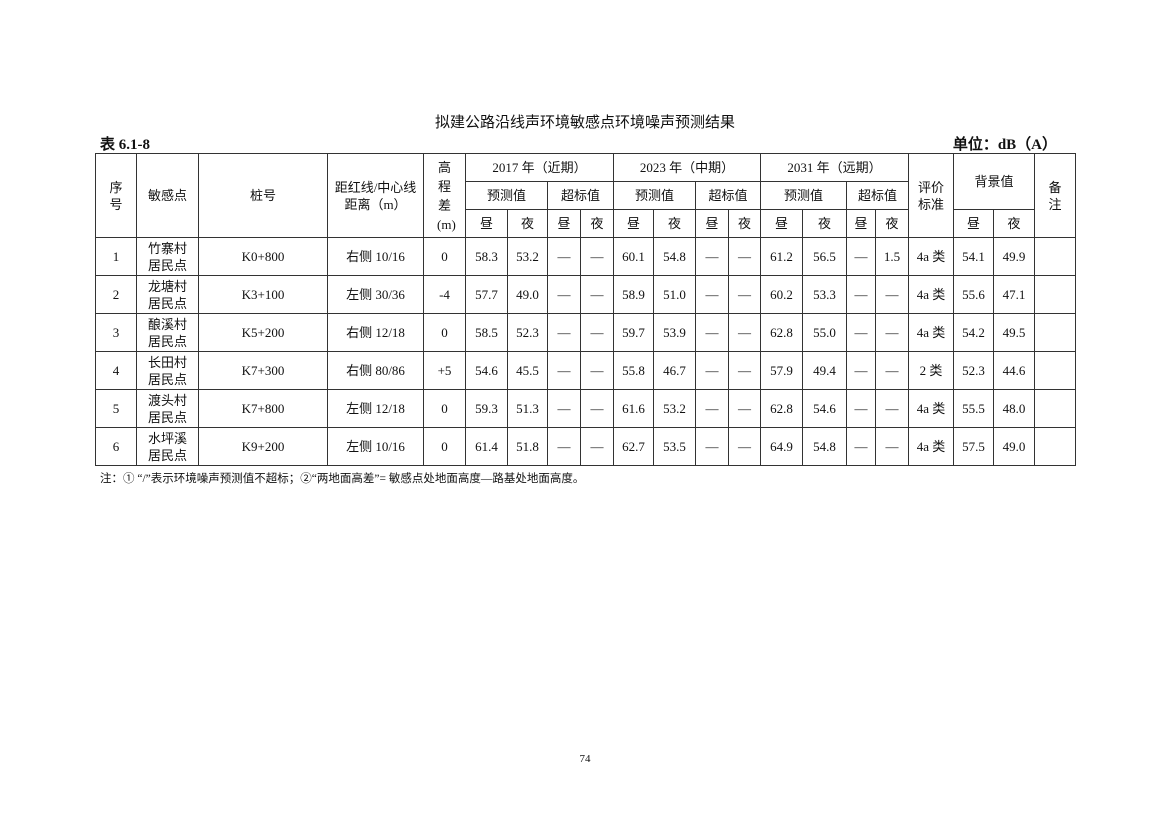  What do you see at coordinates (263, 256) in the screenshot?
I see `table-cell: K0+800` at bounding box center [263, 256].